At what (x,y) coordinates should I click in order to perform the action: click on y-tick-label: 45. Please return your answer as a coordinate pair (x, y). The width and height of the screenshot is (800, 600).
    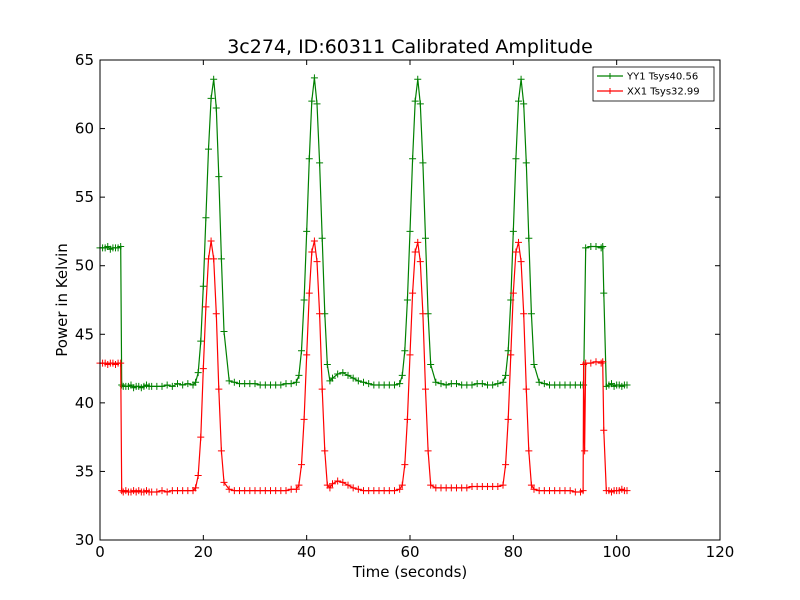
    Looking at the image, I should click on (84, 334).